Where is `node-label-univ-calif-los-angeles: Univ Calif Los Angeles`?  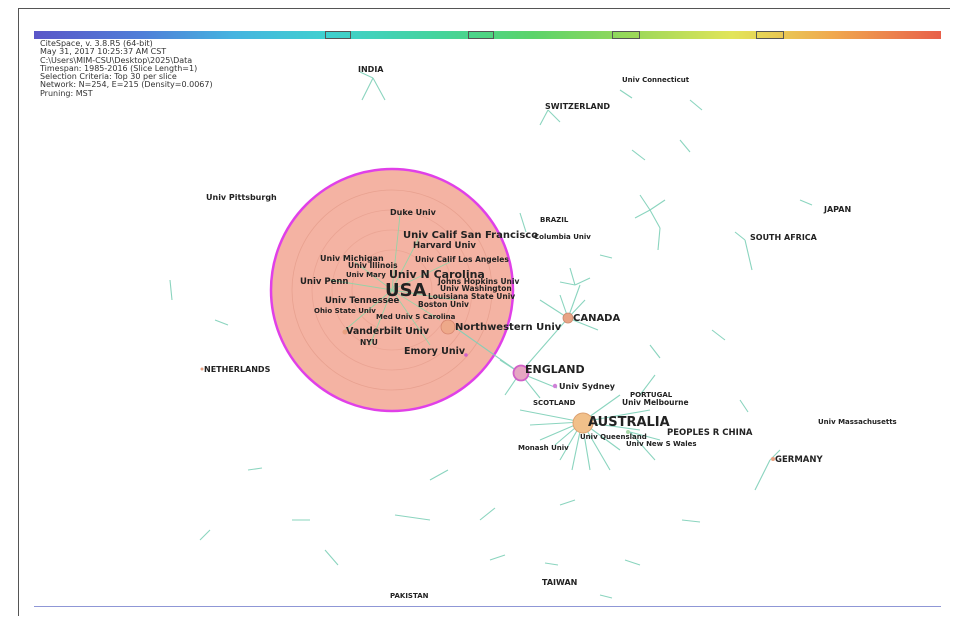 node-label-univ-calif-los-angeles: Univ Calif Los Angeles is located at coordinates (462, 259).